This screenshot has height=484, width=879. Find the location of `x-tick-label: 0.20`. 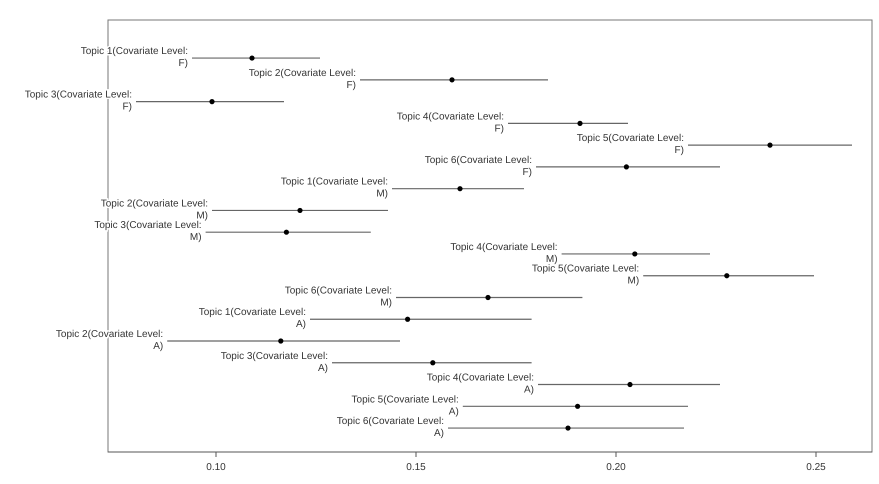

x-tick-label: 0.20 is located at coordinates (616, 467).